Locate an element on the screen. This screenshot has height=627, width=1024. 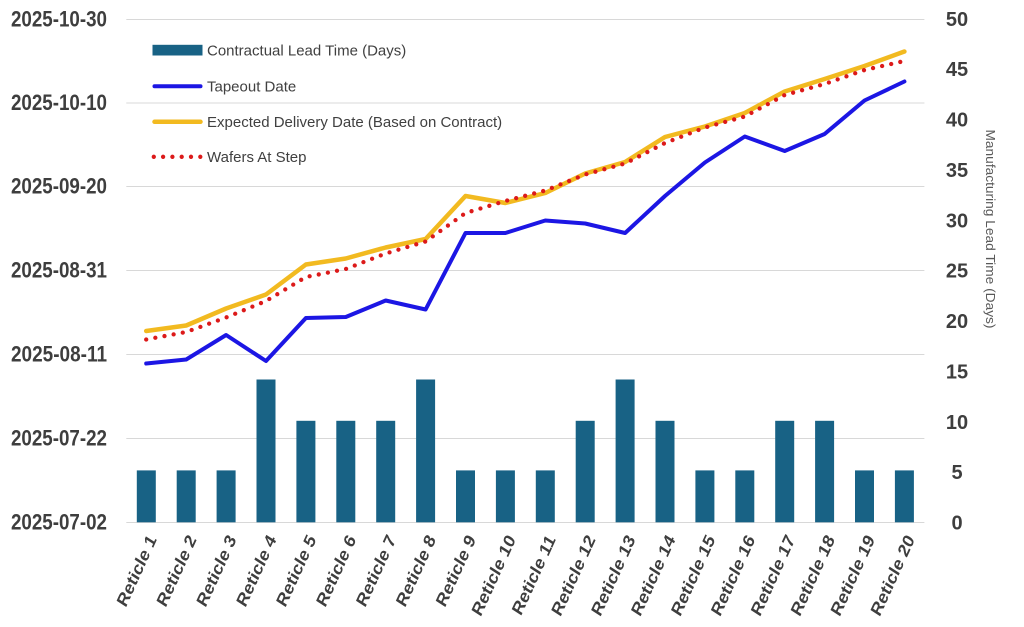
svg-text: 45 is located at coordinates (957, 70).